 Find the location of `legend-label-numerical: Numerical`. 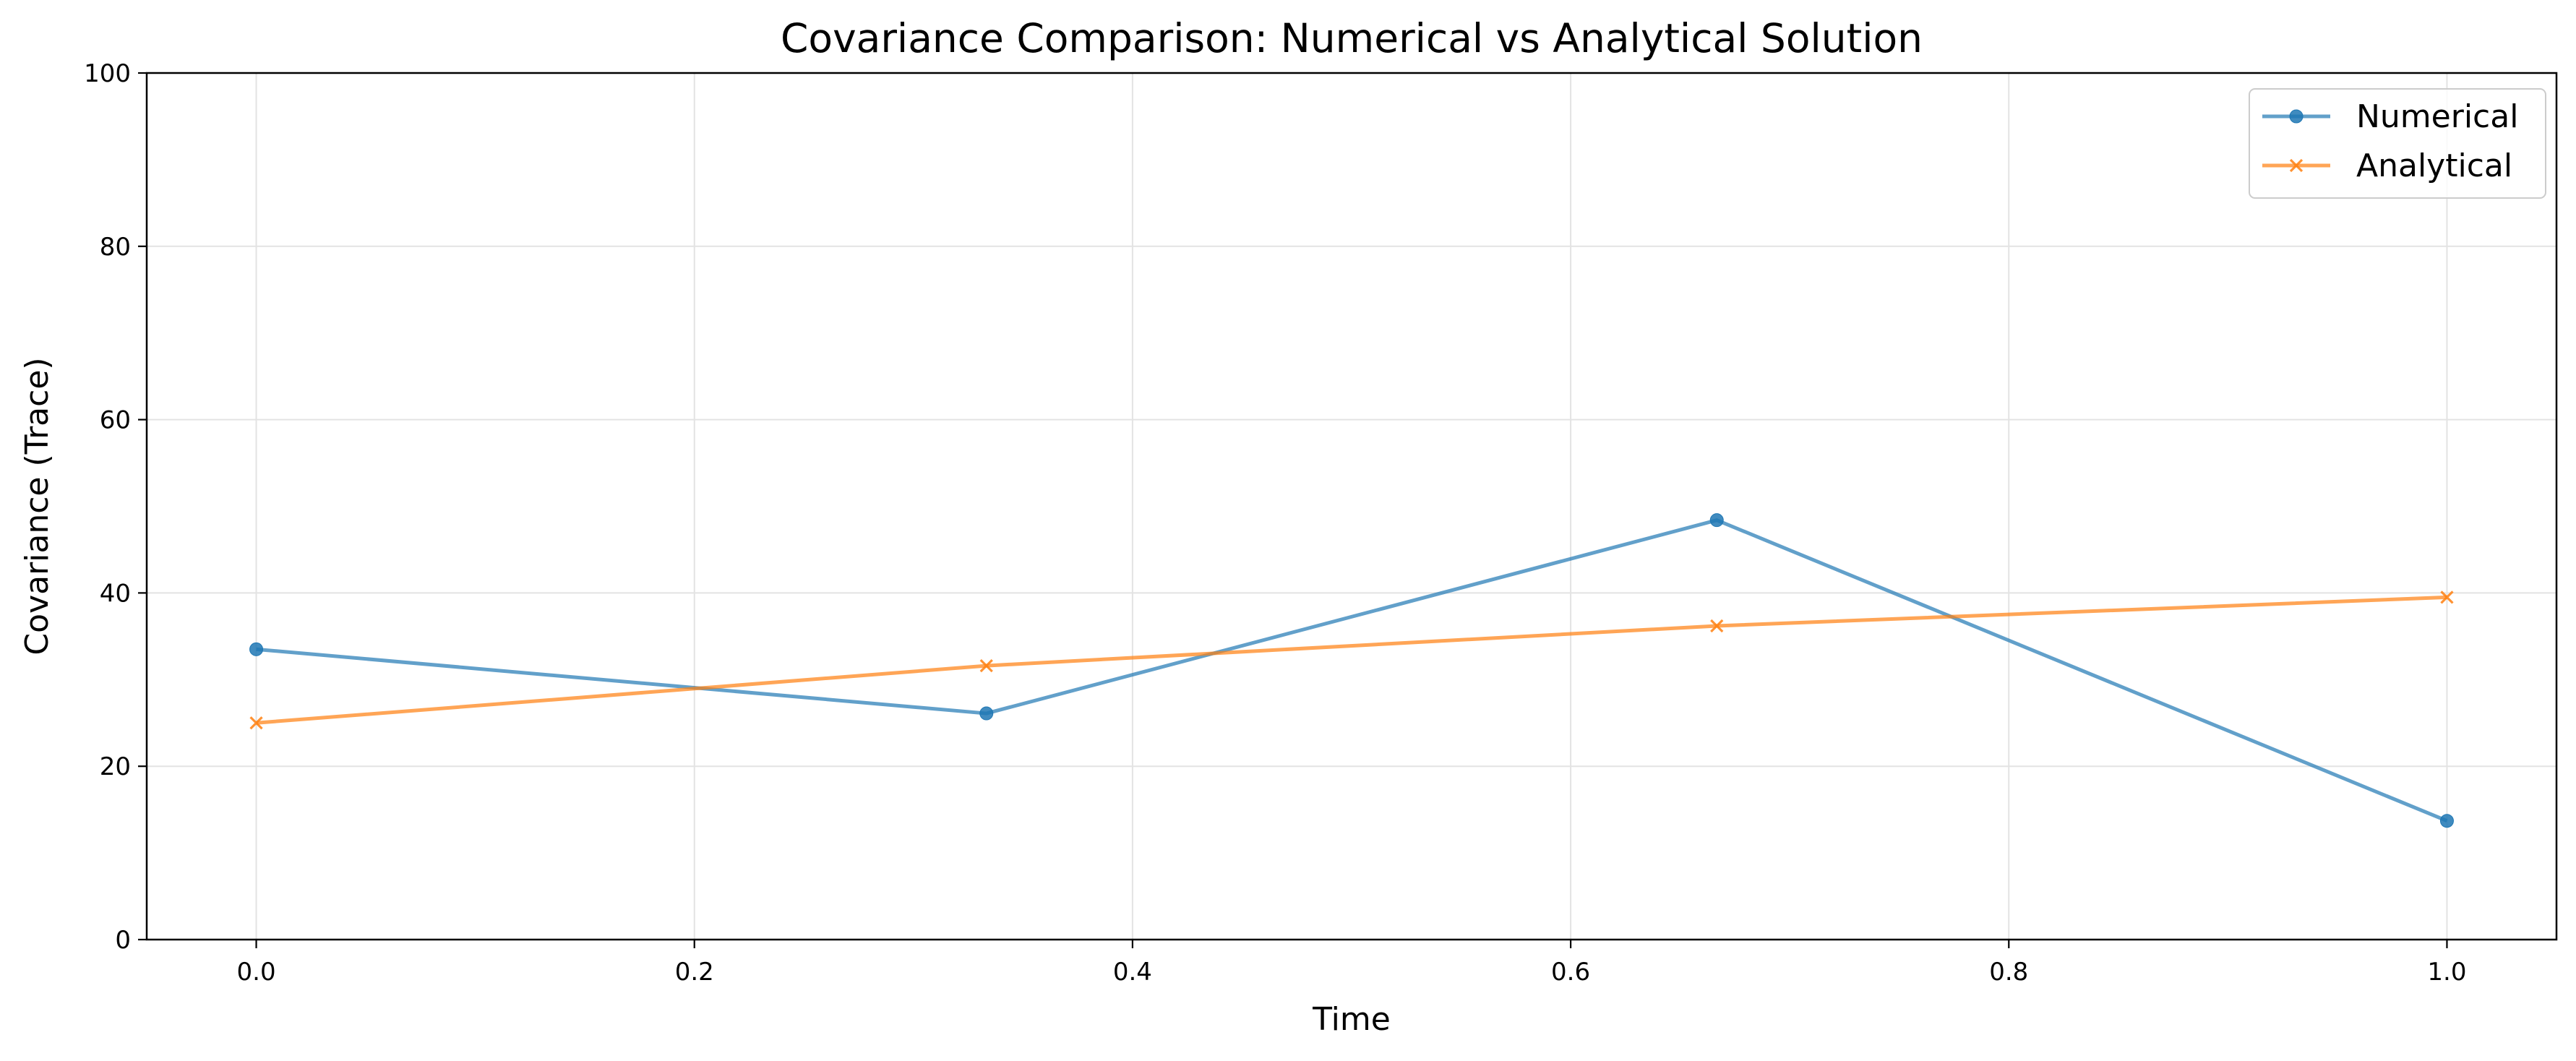

legend-label-numerical: Numerical is located at coordinates (2437, 116).